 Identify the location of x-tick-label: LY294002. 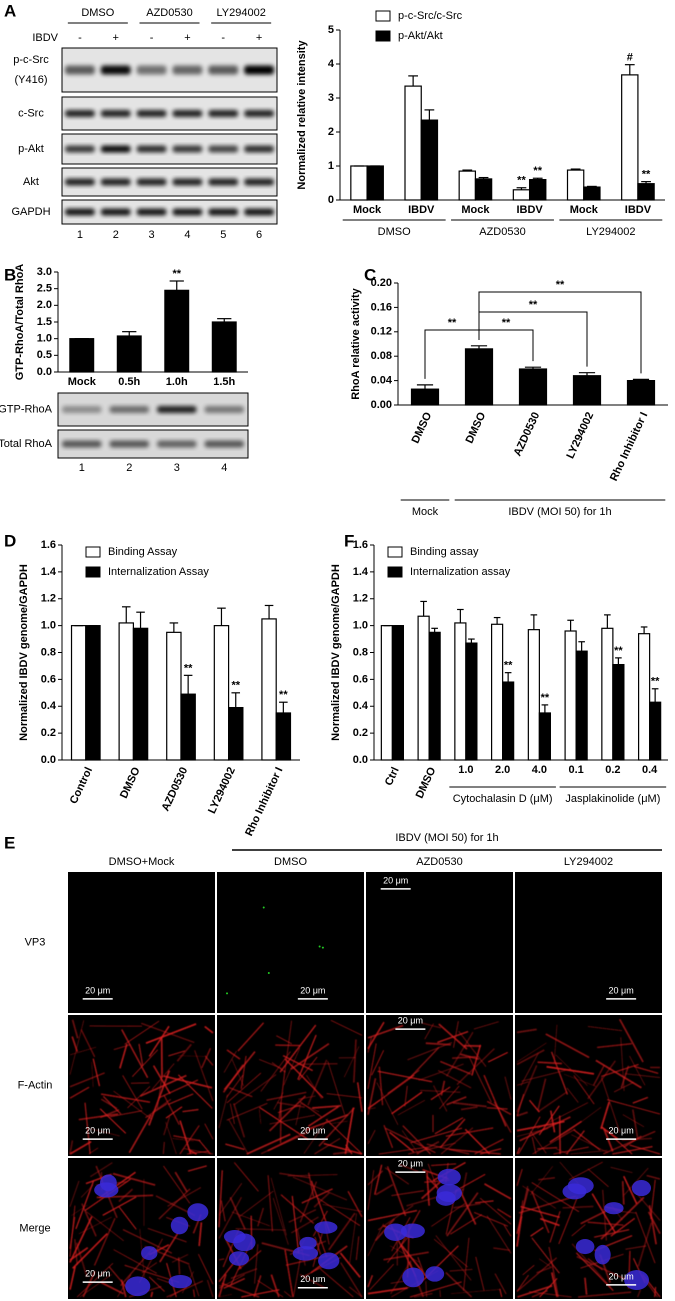
(222, 790).